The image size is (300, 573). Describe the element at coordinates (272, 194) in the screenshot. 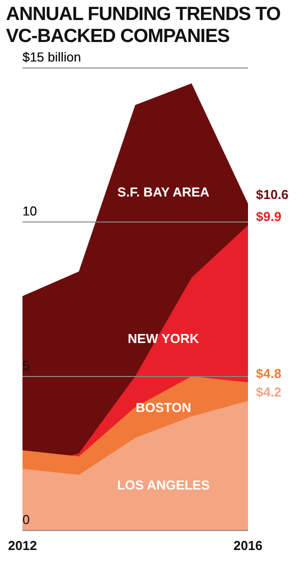

I see `data-label: $10.6` at that location.